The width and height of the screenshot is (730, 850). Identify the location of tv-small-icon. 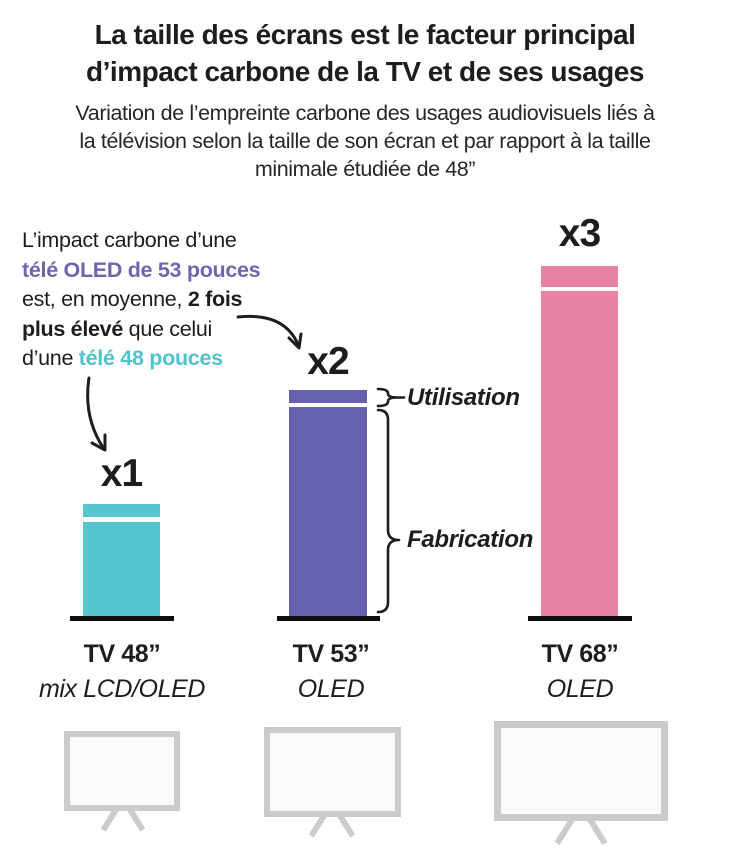
(122, 771).